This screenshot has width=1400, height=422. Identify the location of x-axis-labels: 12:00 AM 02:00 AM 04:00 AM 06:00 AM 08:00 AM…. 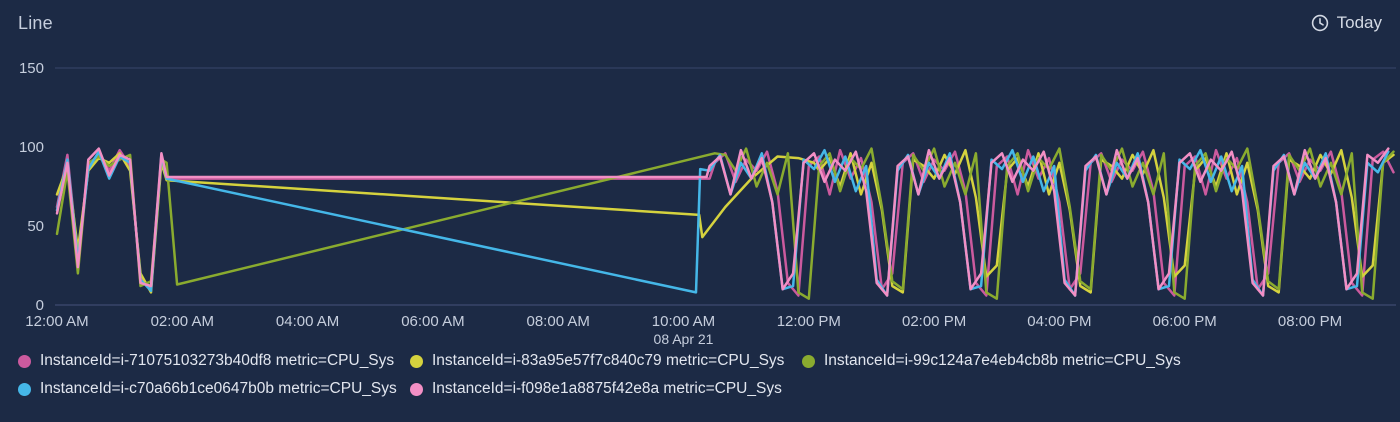
(683, 330).